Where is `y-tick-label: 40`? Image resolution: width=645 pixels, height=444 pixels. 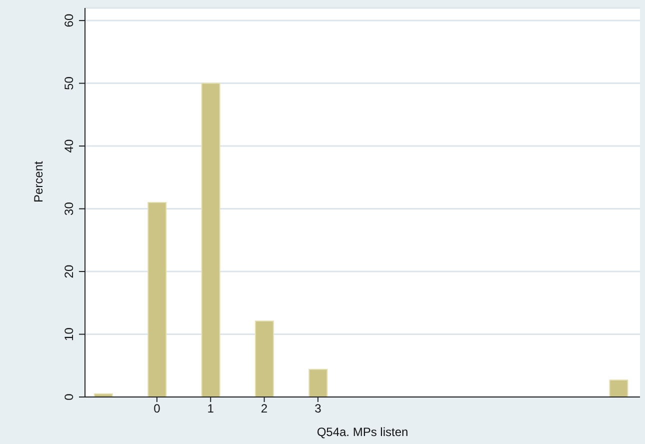
y-tick-label: 40 is located at coordinates (69, 146).